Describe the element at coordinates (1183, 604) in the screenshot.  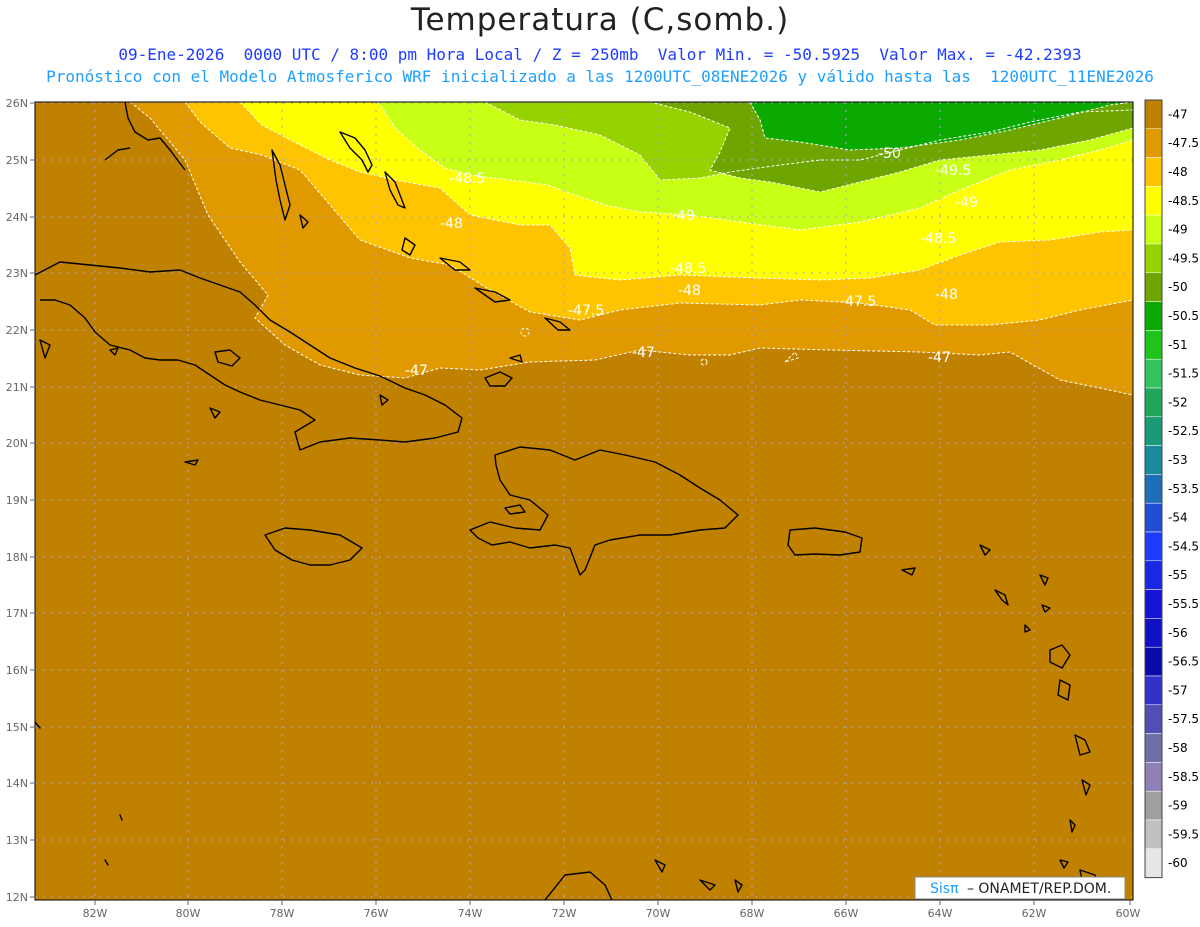
I see `legend-label: -55.5` at that location.